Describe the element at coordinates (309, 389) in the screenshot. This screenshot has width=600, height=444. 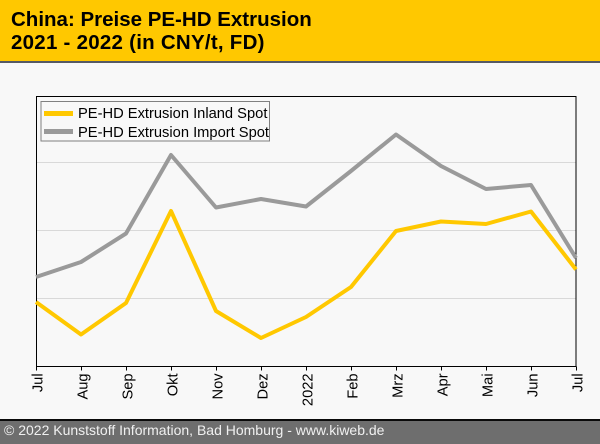
I see `svg-text: 2022` at that location.